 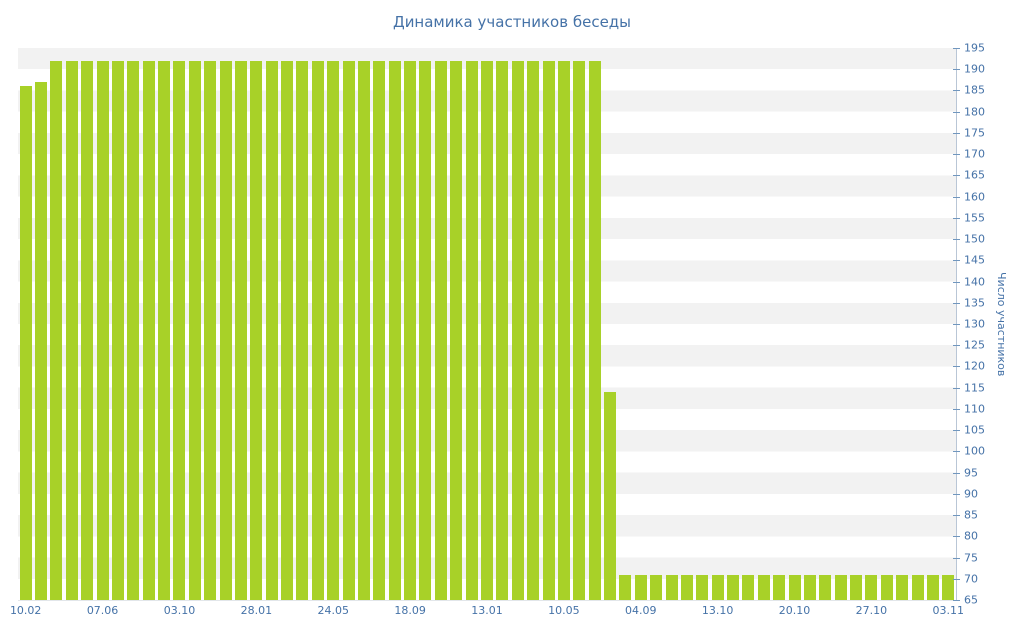 What do you see at coordinates (102, 610) in the screenshot?
I see `x-tick-label: 07.06` at bounding box center [102, 610].